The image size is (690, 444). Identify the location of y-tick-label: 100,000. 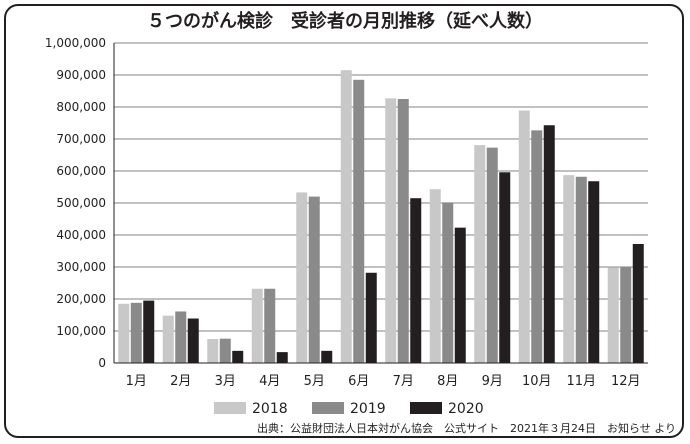
(81, 331).